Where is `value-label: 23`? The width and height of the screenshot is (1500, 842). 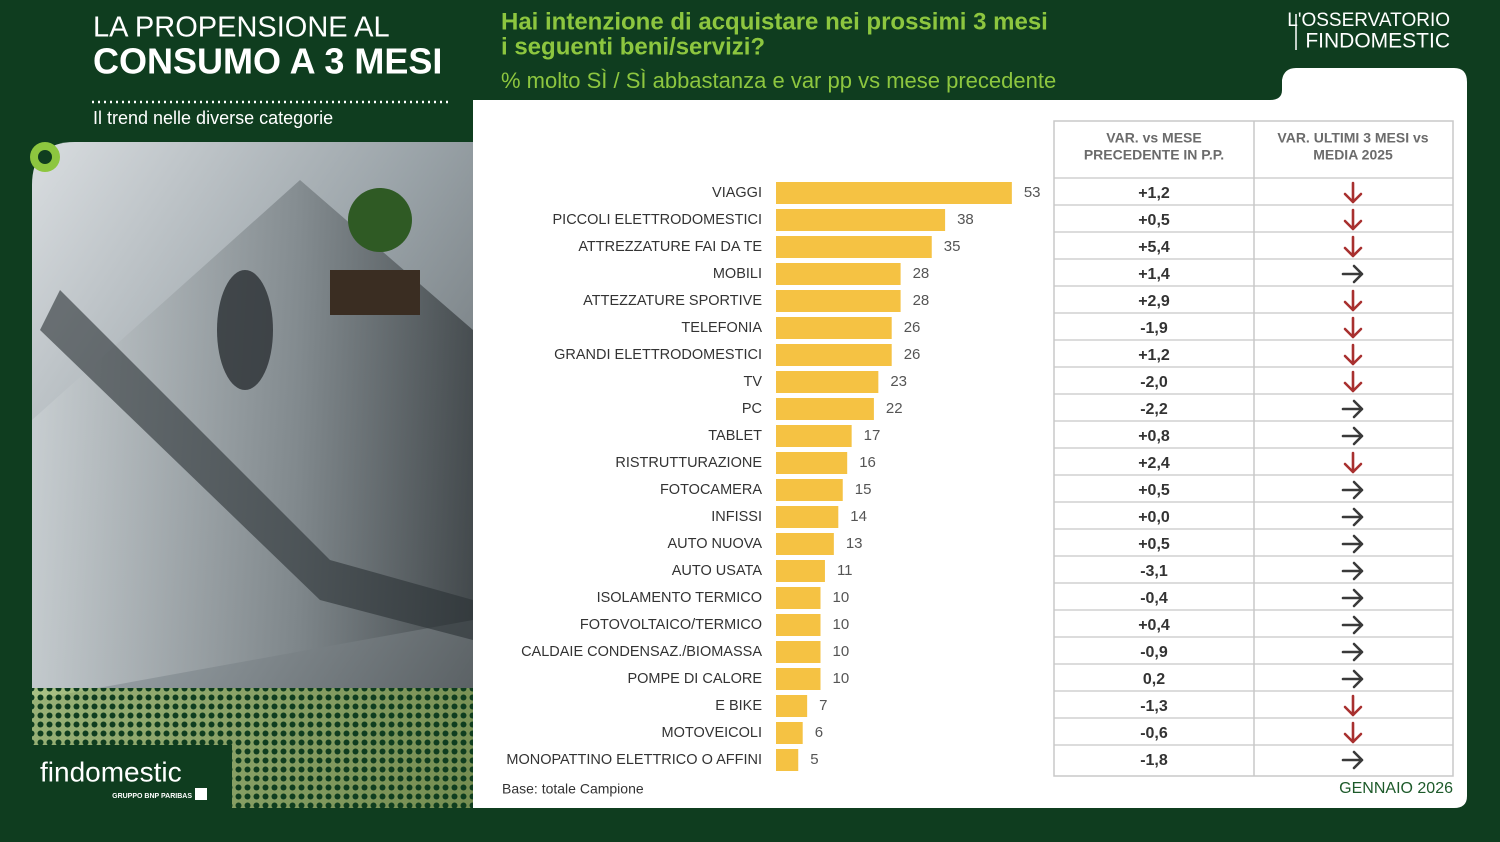 value-label: 23 is located at coordinates (898, 381).